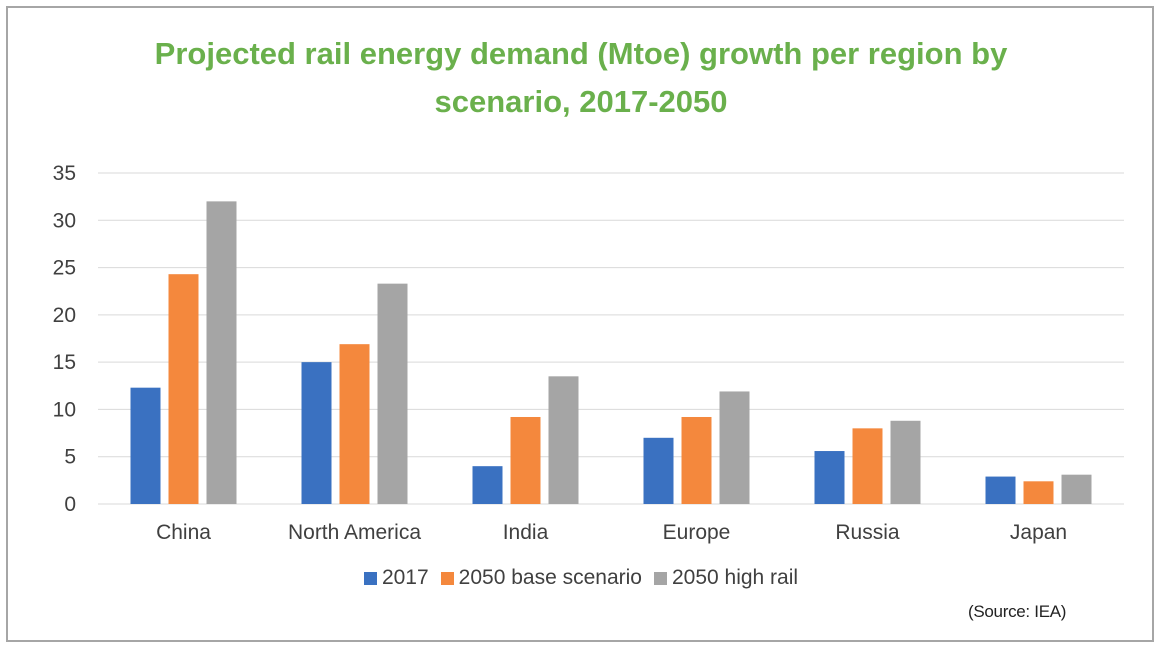 The width and height of the screenshot is (1162, 650). I want to click on legend-item-1: 2050 base scenario, so click(541, 578).